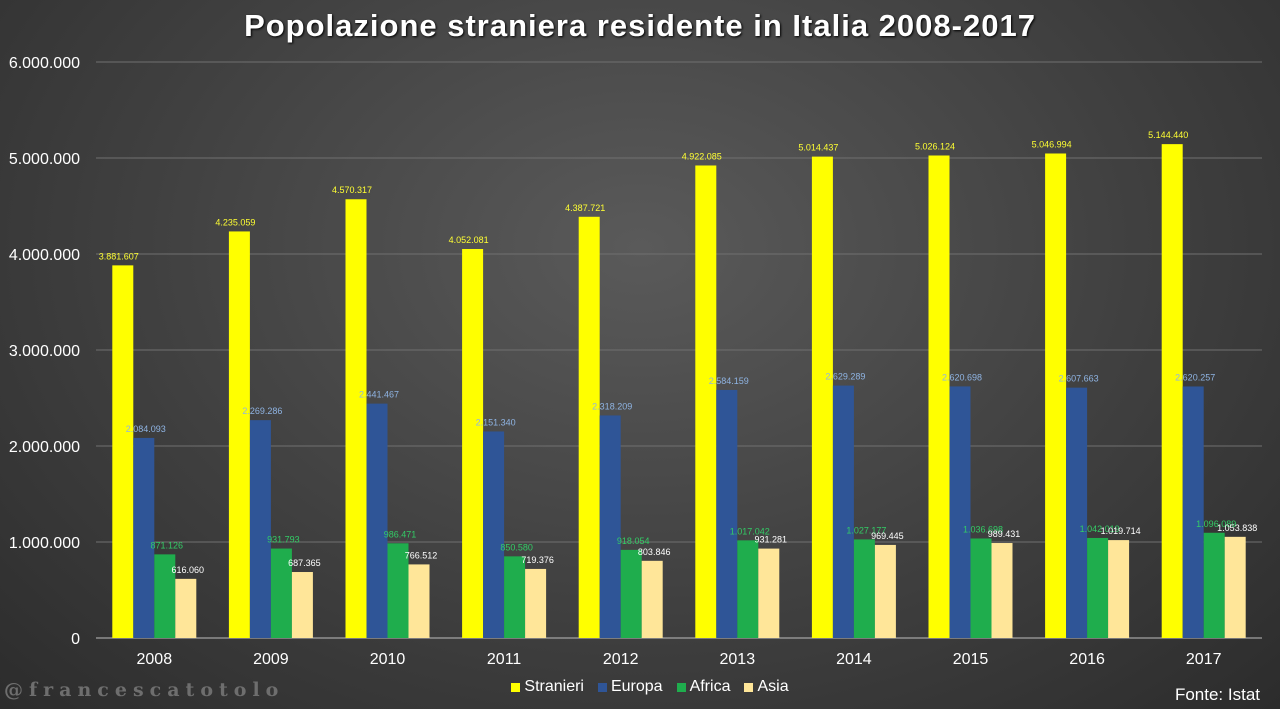 This screenshot has width=1280, height=709. I want to click on data-label-asia: 989.431, so click(1004, 534).